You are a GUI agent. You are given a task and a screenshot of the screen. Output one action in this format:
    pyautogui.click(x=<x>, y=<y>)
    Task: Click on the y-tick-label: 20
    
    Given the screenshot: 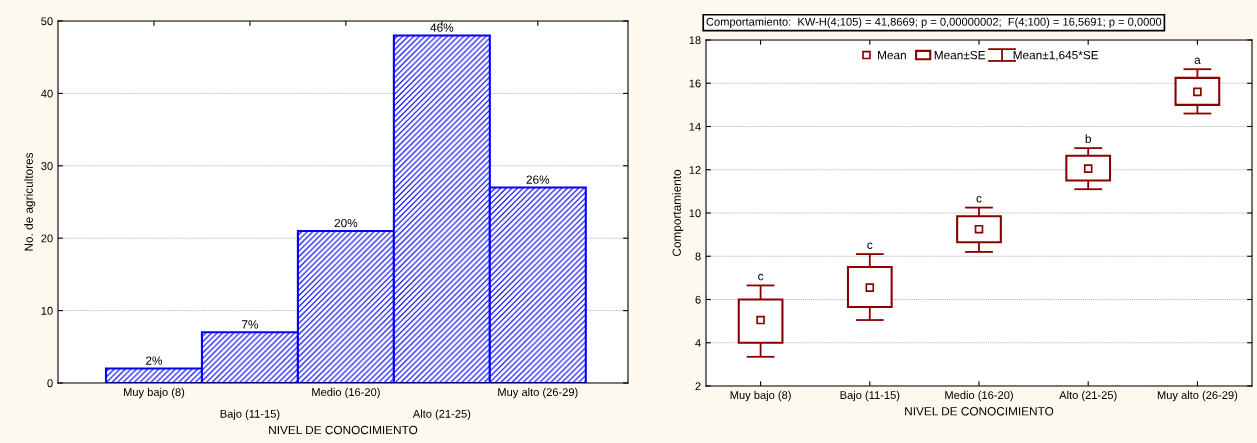 What is the action you would take?
    pyautogui.click(x=47, y=238)
    